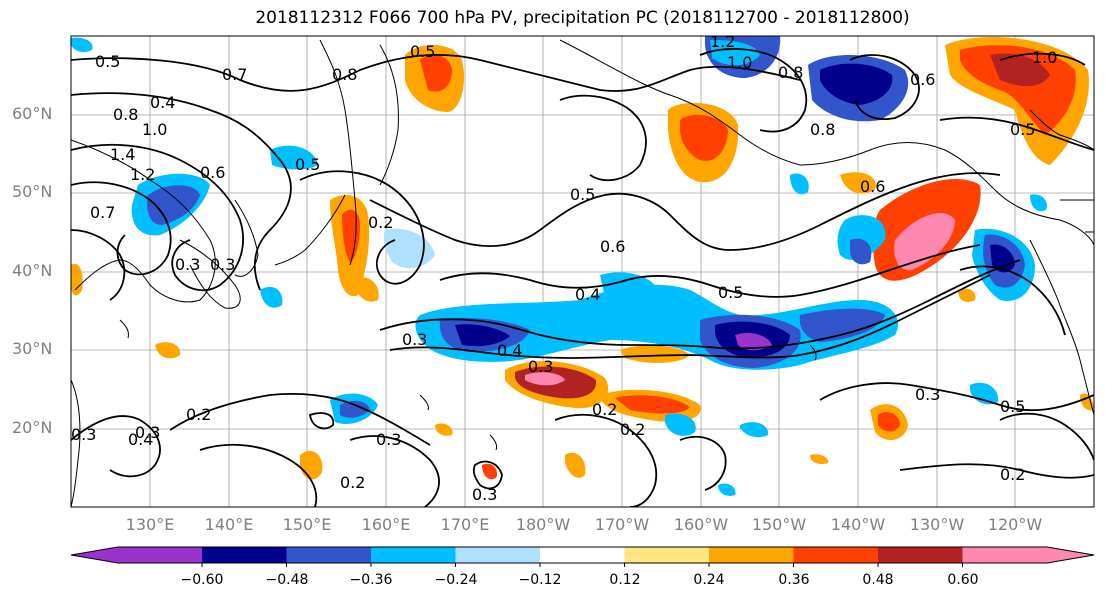 The width and height of the screenshot is (1105, 601). Describe the element at coordinates (32, 270) in the screenshot. I see `lat-label: 40°N` at that location.